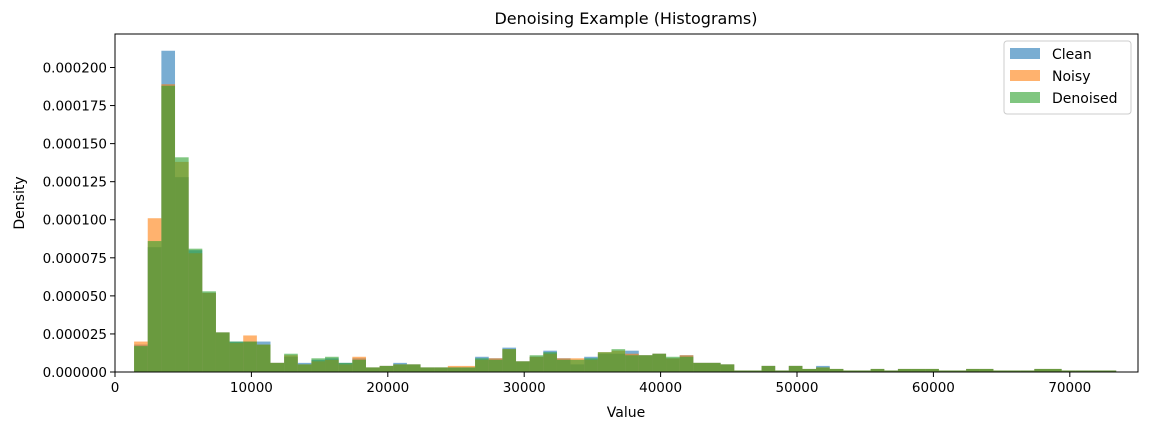  What do you see at coordinates (601, 384) in the screenshot?
I see `x-axis-ticks: 0 10000 20000 30000 40000 50000 60000 70000` at bounding box center [601, 384].